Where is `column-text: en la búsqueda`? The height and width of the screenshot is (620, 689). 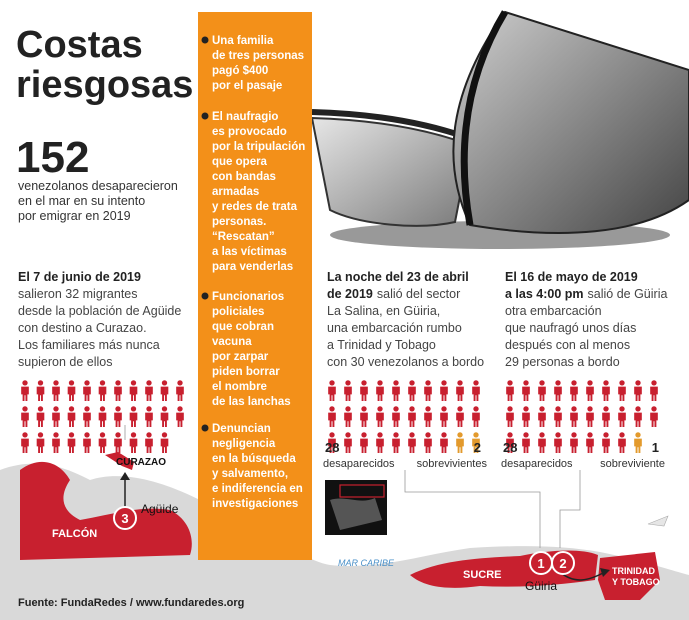
column-text: en la búsqueda is located at coordinates (254, 459).